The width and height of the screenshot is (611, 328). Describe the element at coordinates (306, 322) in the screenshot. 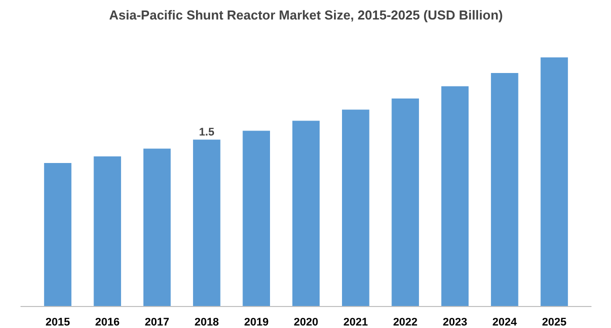

I see `x-tick-label: 2020` at that location.